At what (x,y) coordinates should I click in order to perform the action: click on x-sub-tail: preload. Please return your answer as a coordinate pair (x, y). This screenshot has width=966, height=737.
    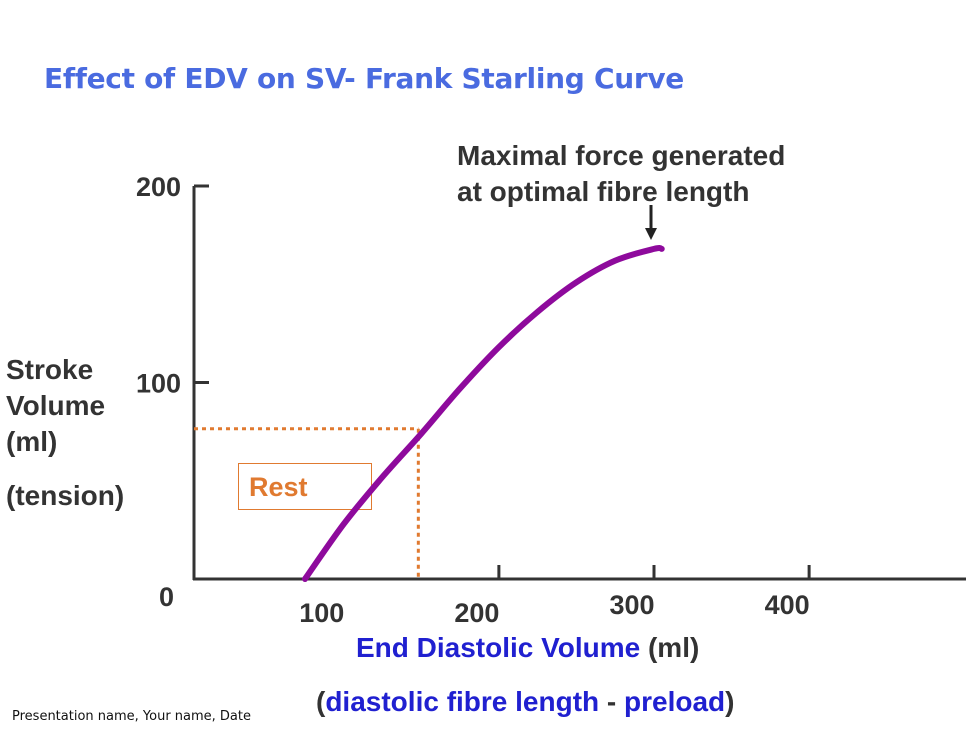
    Looking at the image, I should click on (675, 701).